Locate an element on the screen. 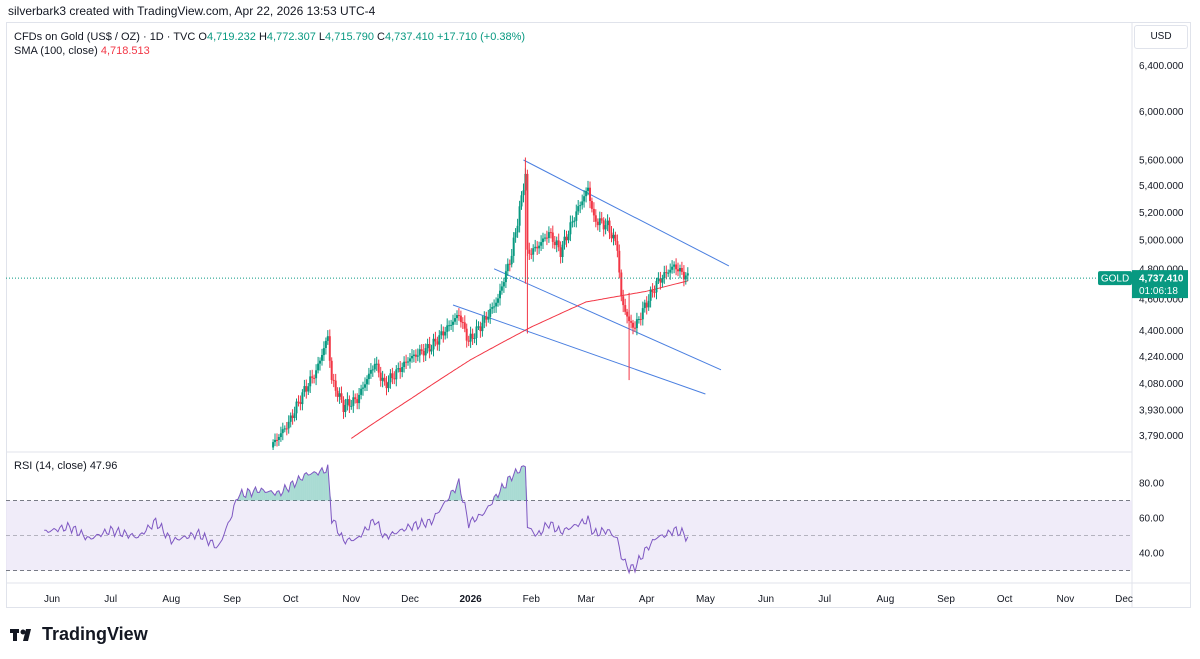  currency-selector: USD is located at coordinates (1161, 37).